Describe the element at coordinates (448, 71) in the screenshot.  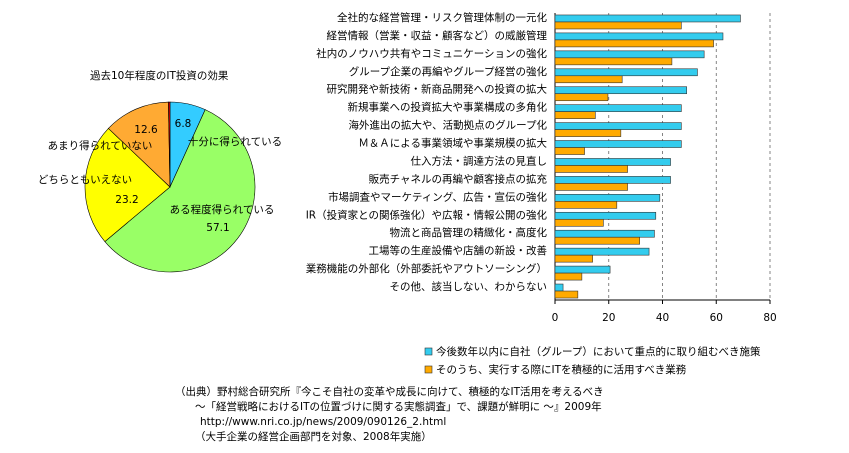
I see `y-tick-label: グループ企業の再編やグループ経営の強化` at that location.